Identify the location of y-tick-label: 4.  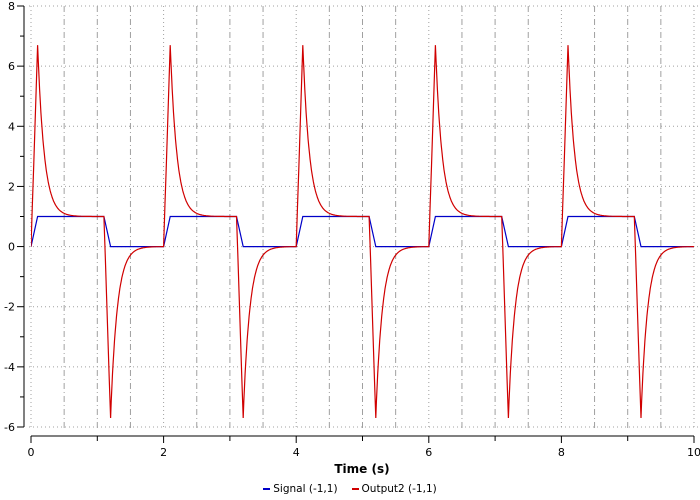
(11, 126).